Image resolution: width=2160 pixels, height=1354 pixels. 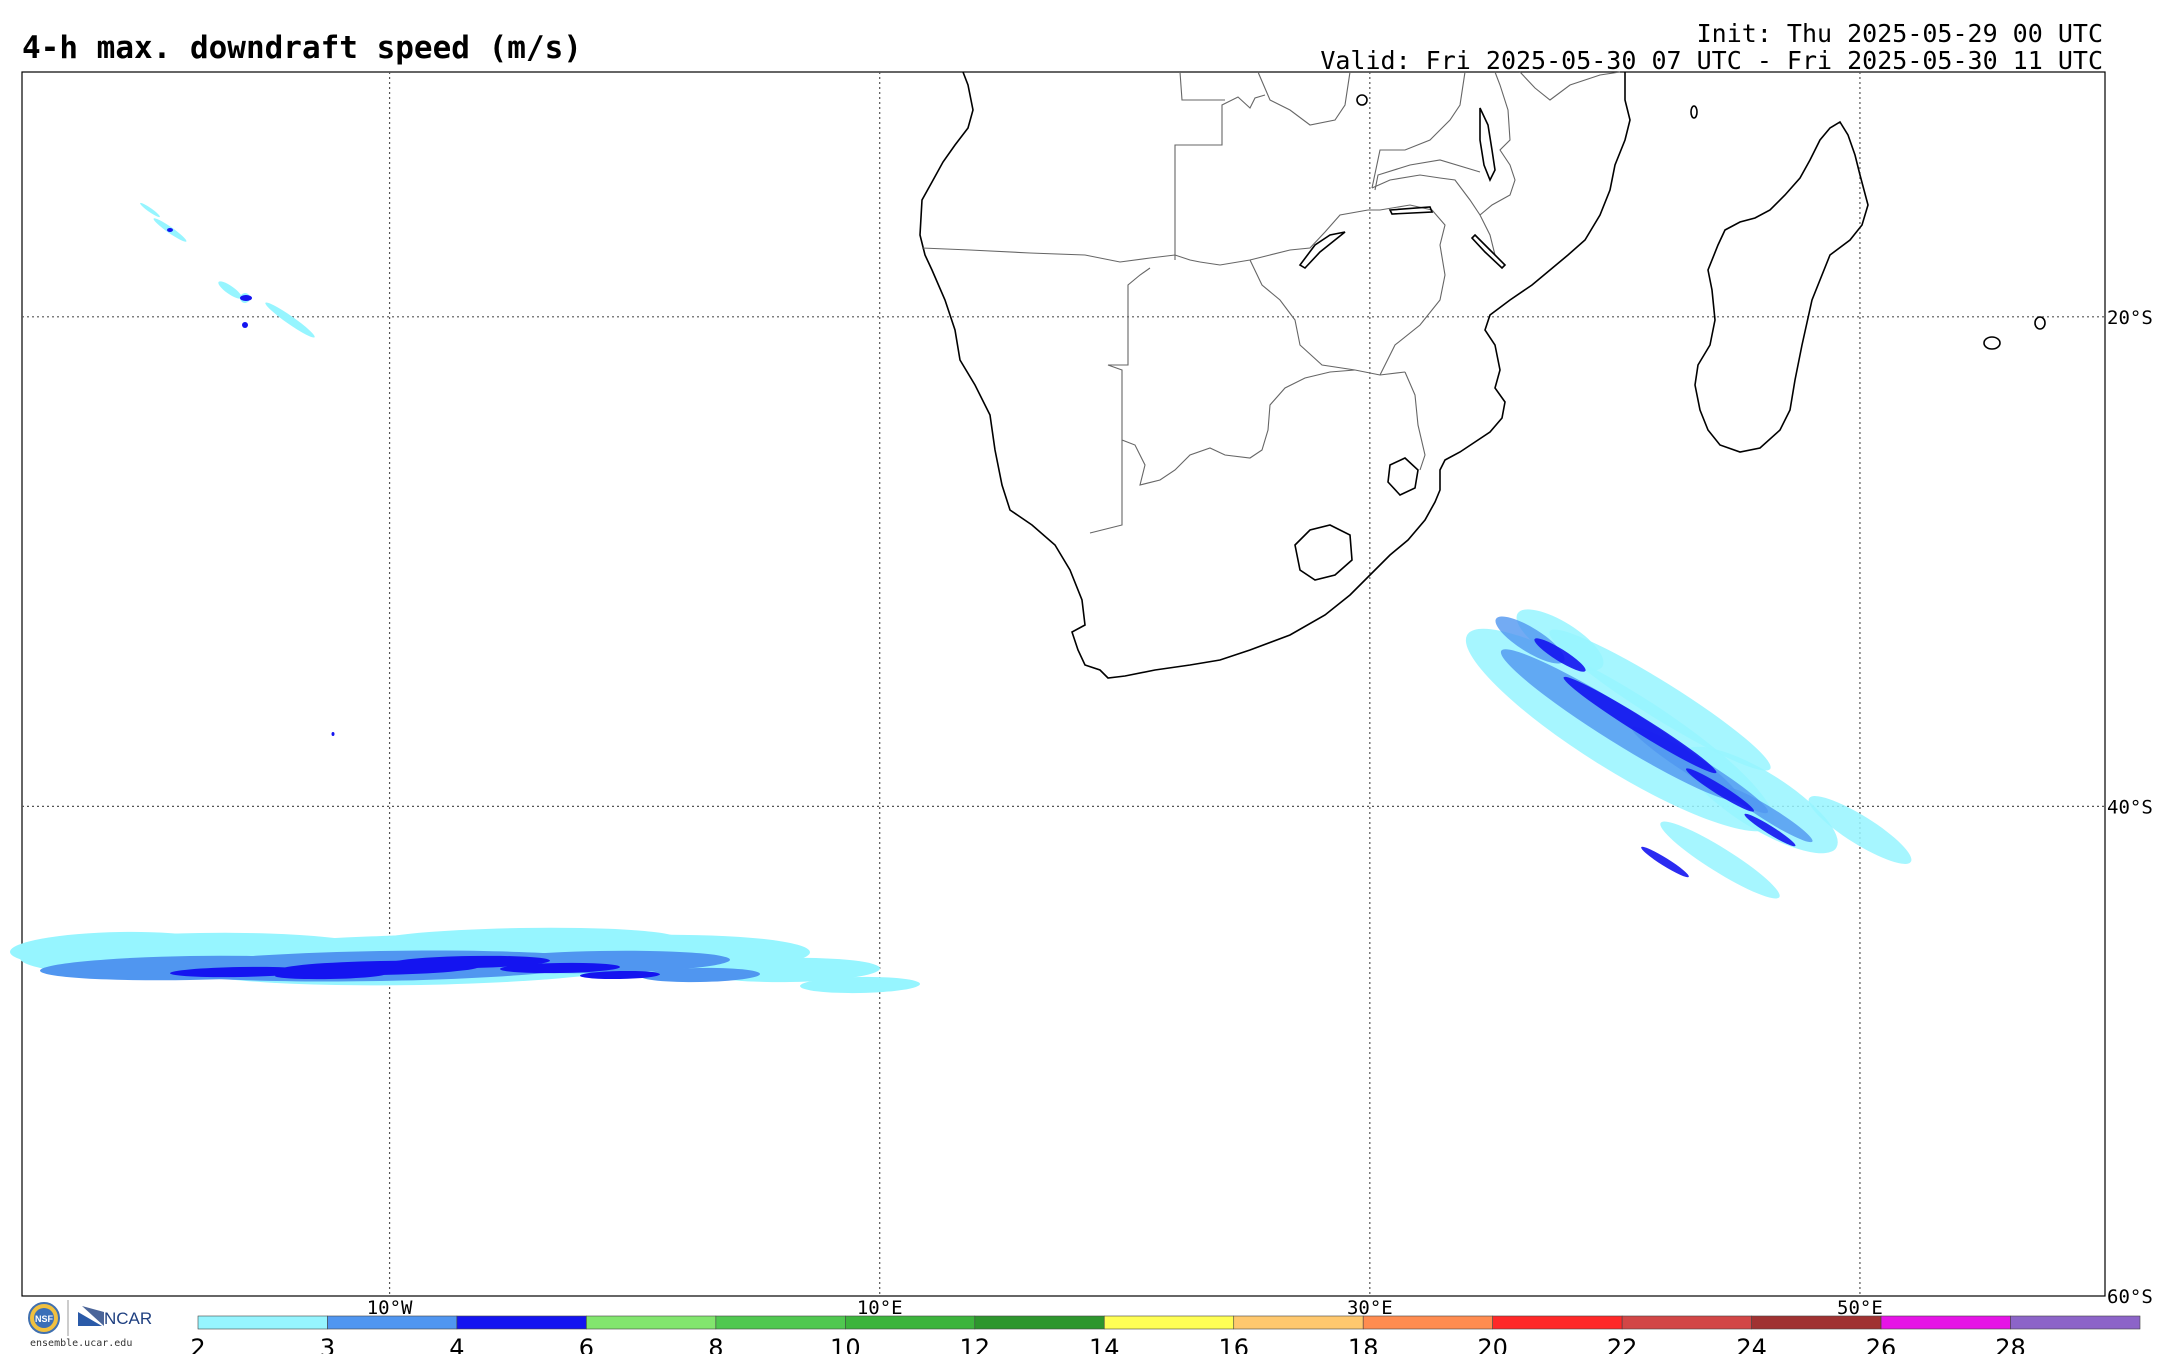 What do you see at coordinates (1402, 188) in the screenshot?
I see `lakes` at bounding box center [1402, 188].